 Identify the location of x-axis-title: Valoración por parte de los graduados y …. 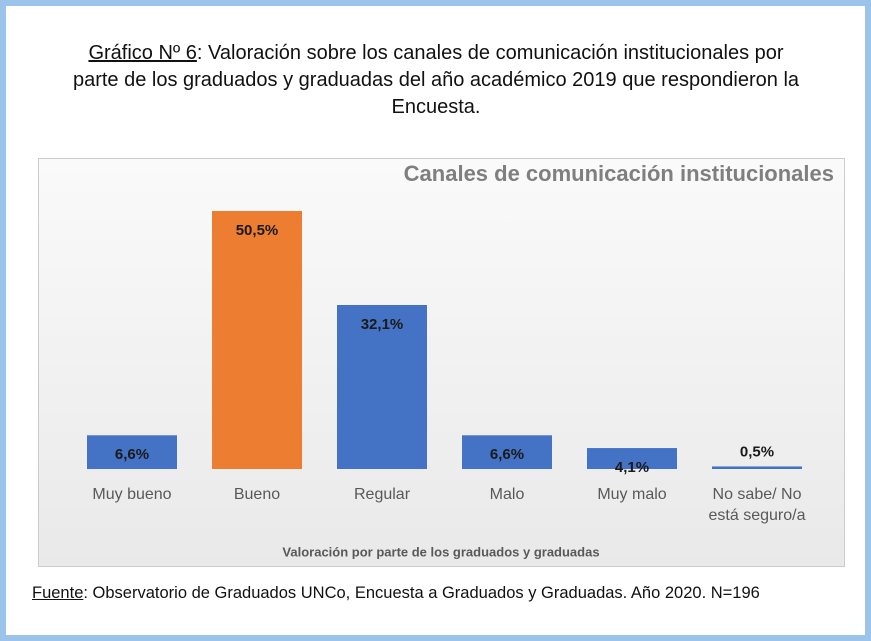
(440, 551).